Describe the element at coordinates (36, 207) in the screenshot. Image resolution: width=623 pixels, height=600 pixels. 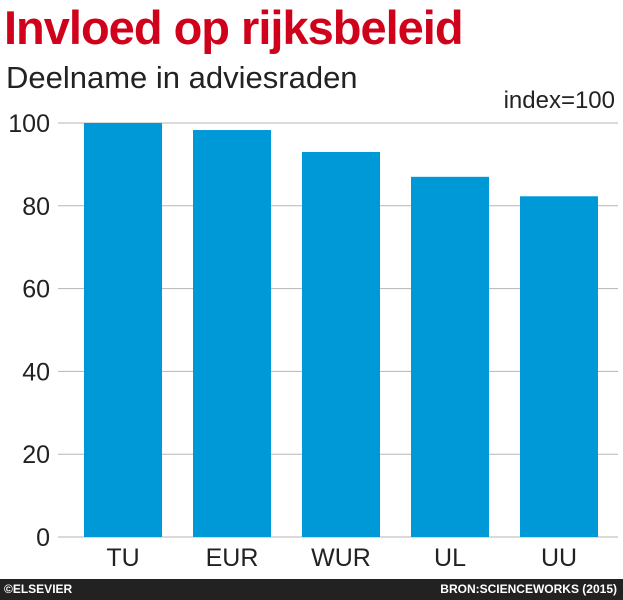
I see `y-tick-label: 80` at that location.